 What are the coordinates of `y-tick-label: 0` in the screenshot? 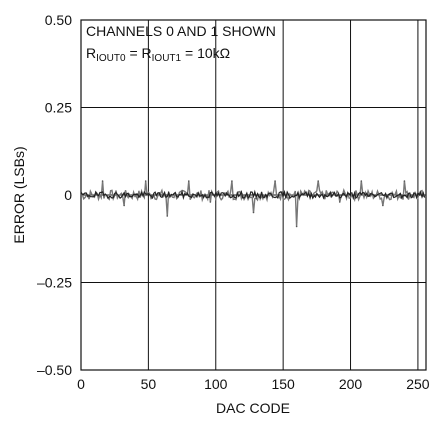 It's located at (68, 195).